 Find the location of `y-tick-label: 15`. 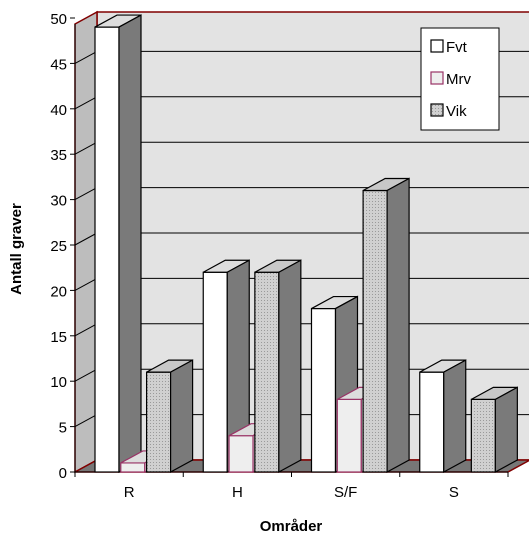

y-tick-label: 15 is located at coordinates (58, 337).